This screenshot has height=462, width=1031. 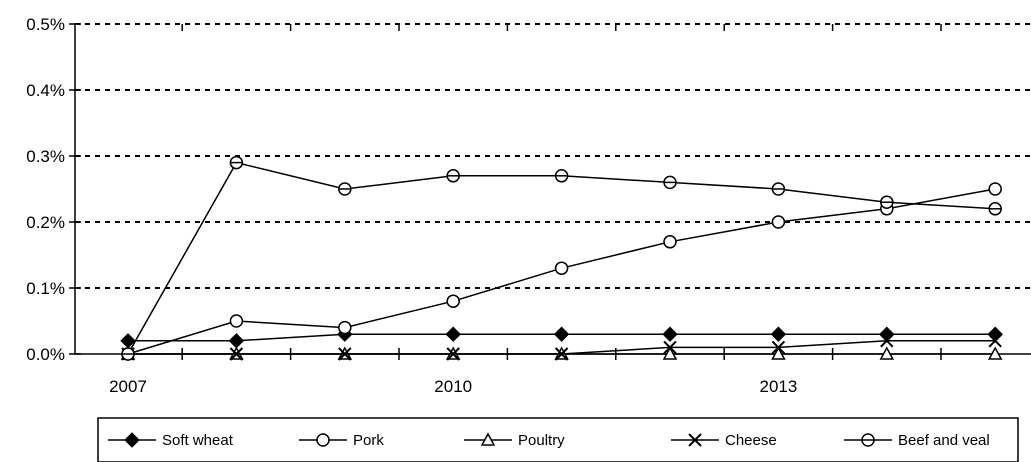 I want to click on point-soft-wheat-2014, so click(x=887, y=334).